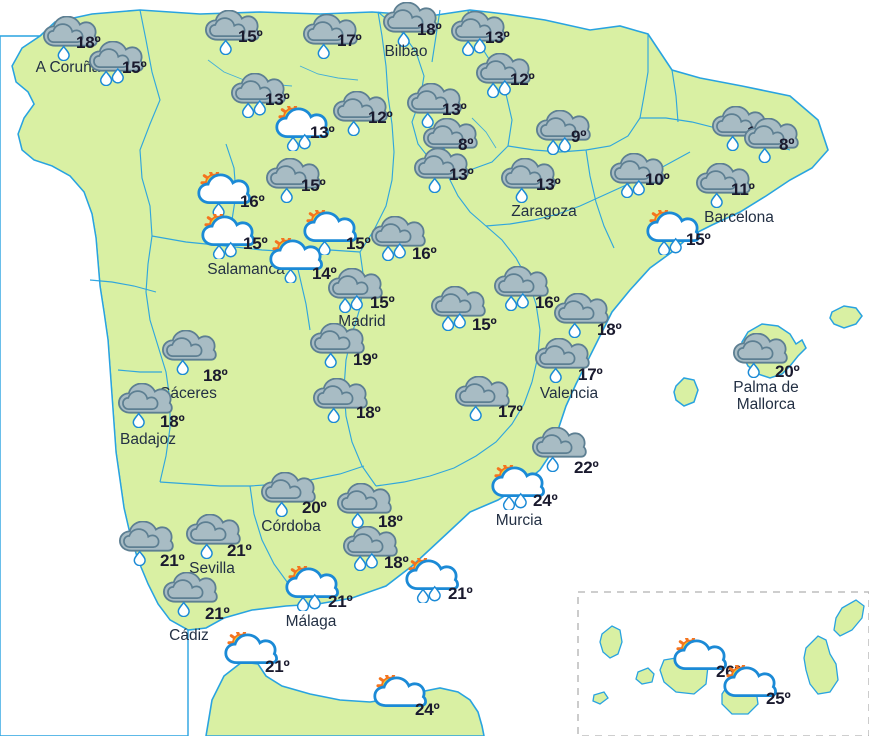  Describe the element at coordinates (579, 136) in the screenshot. I see `temperature-label: 9º` at that location.